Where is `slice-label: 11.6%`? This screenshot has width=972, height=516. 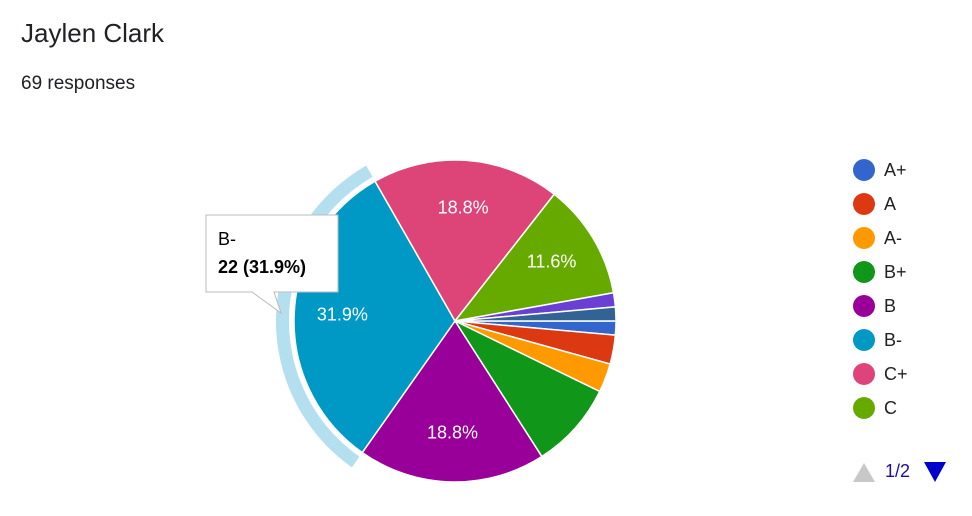
slice-label: 11.6% is located at coordinates (552, 262).